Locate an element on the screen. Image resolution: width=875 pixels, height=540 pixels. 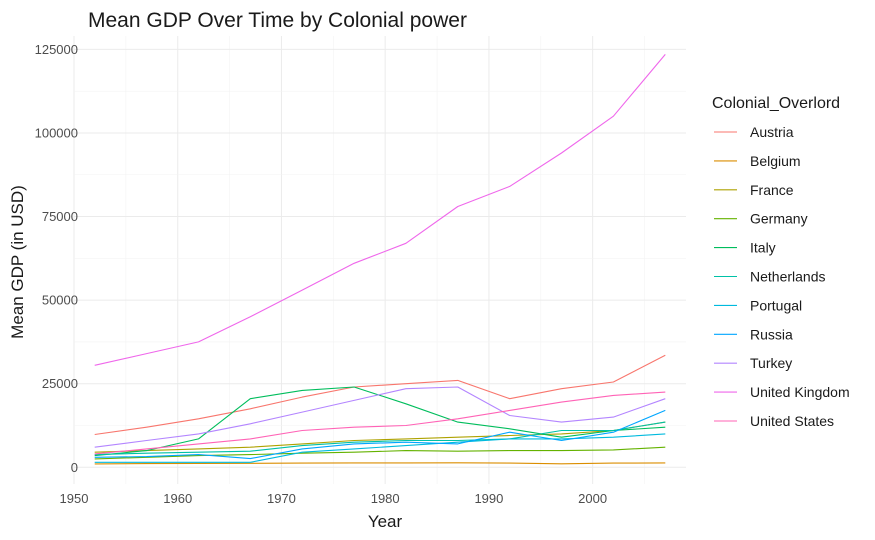
series-line-germany is located at coordinates (380, 453).